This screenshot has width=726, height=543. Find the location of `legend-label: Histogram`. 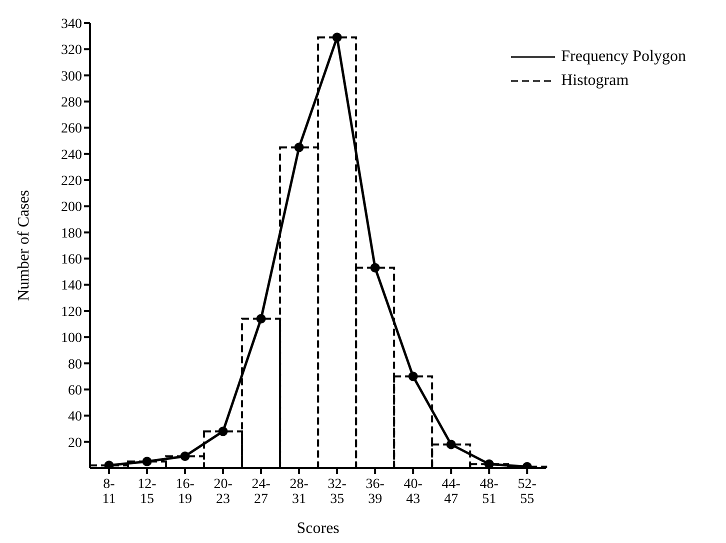

legend-label: Histogram is located at coordinates (595, 81).